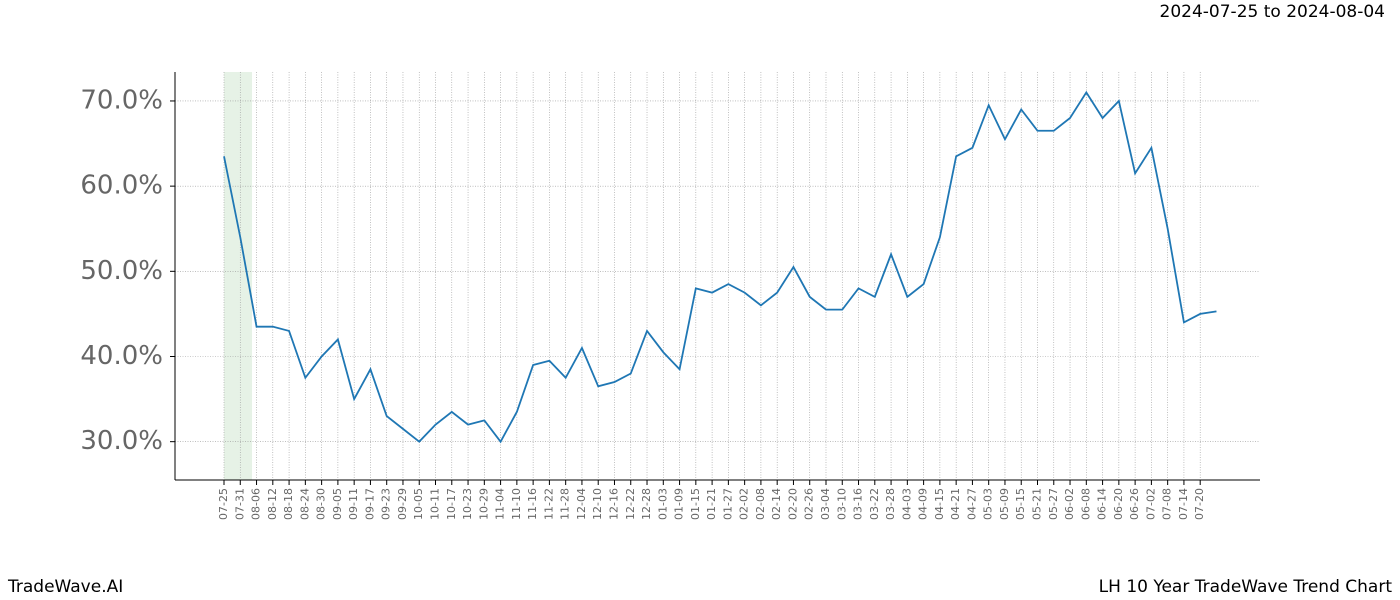 Image resolution: width=1400 pixels, height=600 pixels. Describe the element at coordinates (1069, 504) in the screenshot. I see `x-tick-label: 06-02` at that location.